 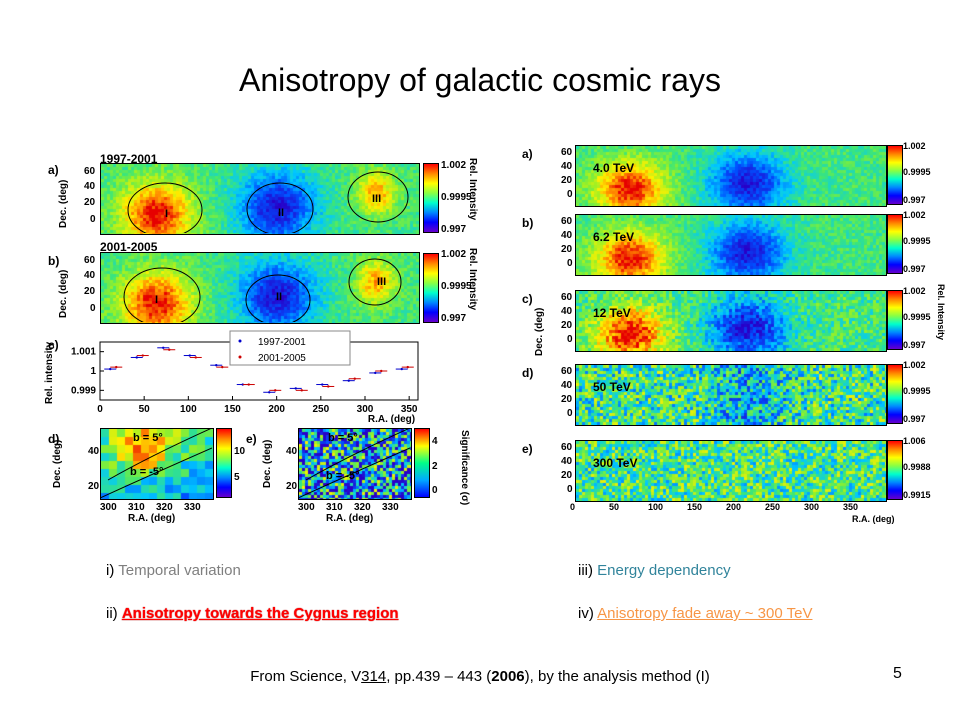 I want to click on caption-iv-prefix: iv), so click(x=586, y=613).